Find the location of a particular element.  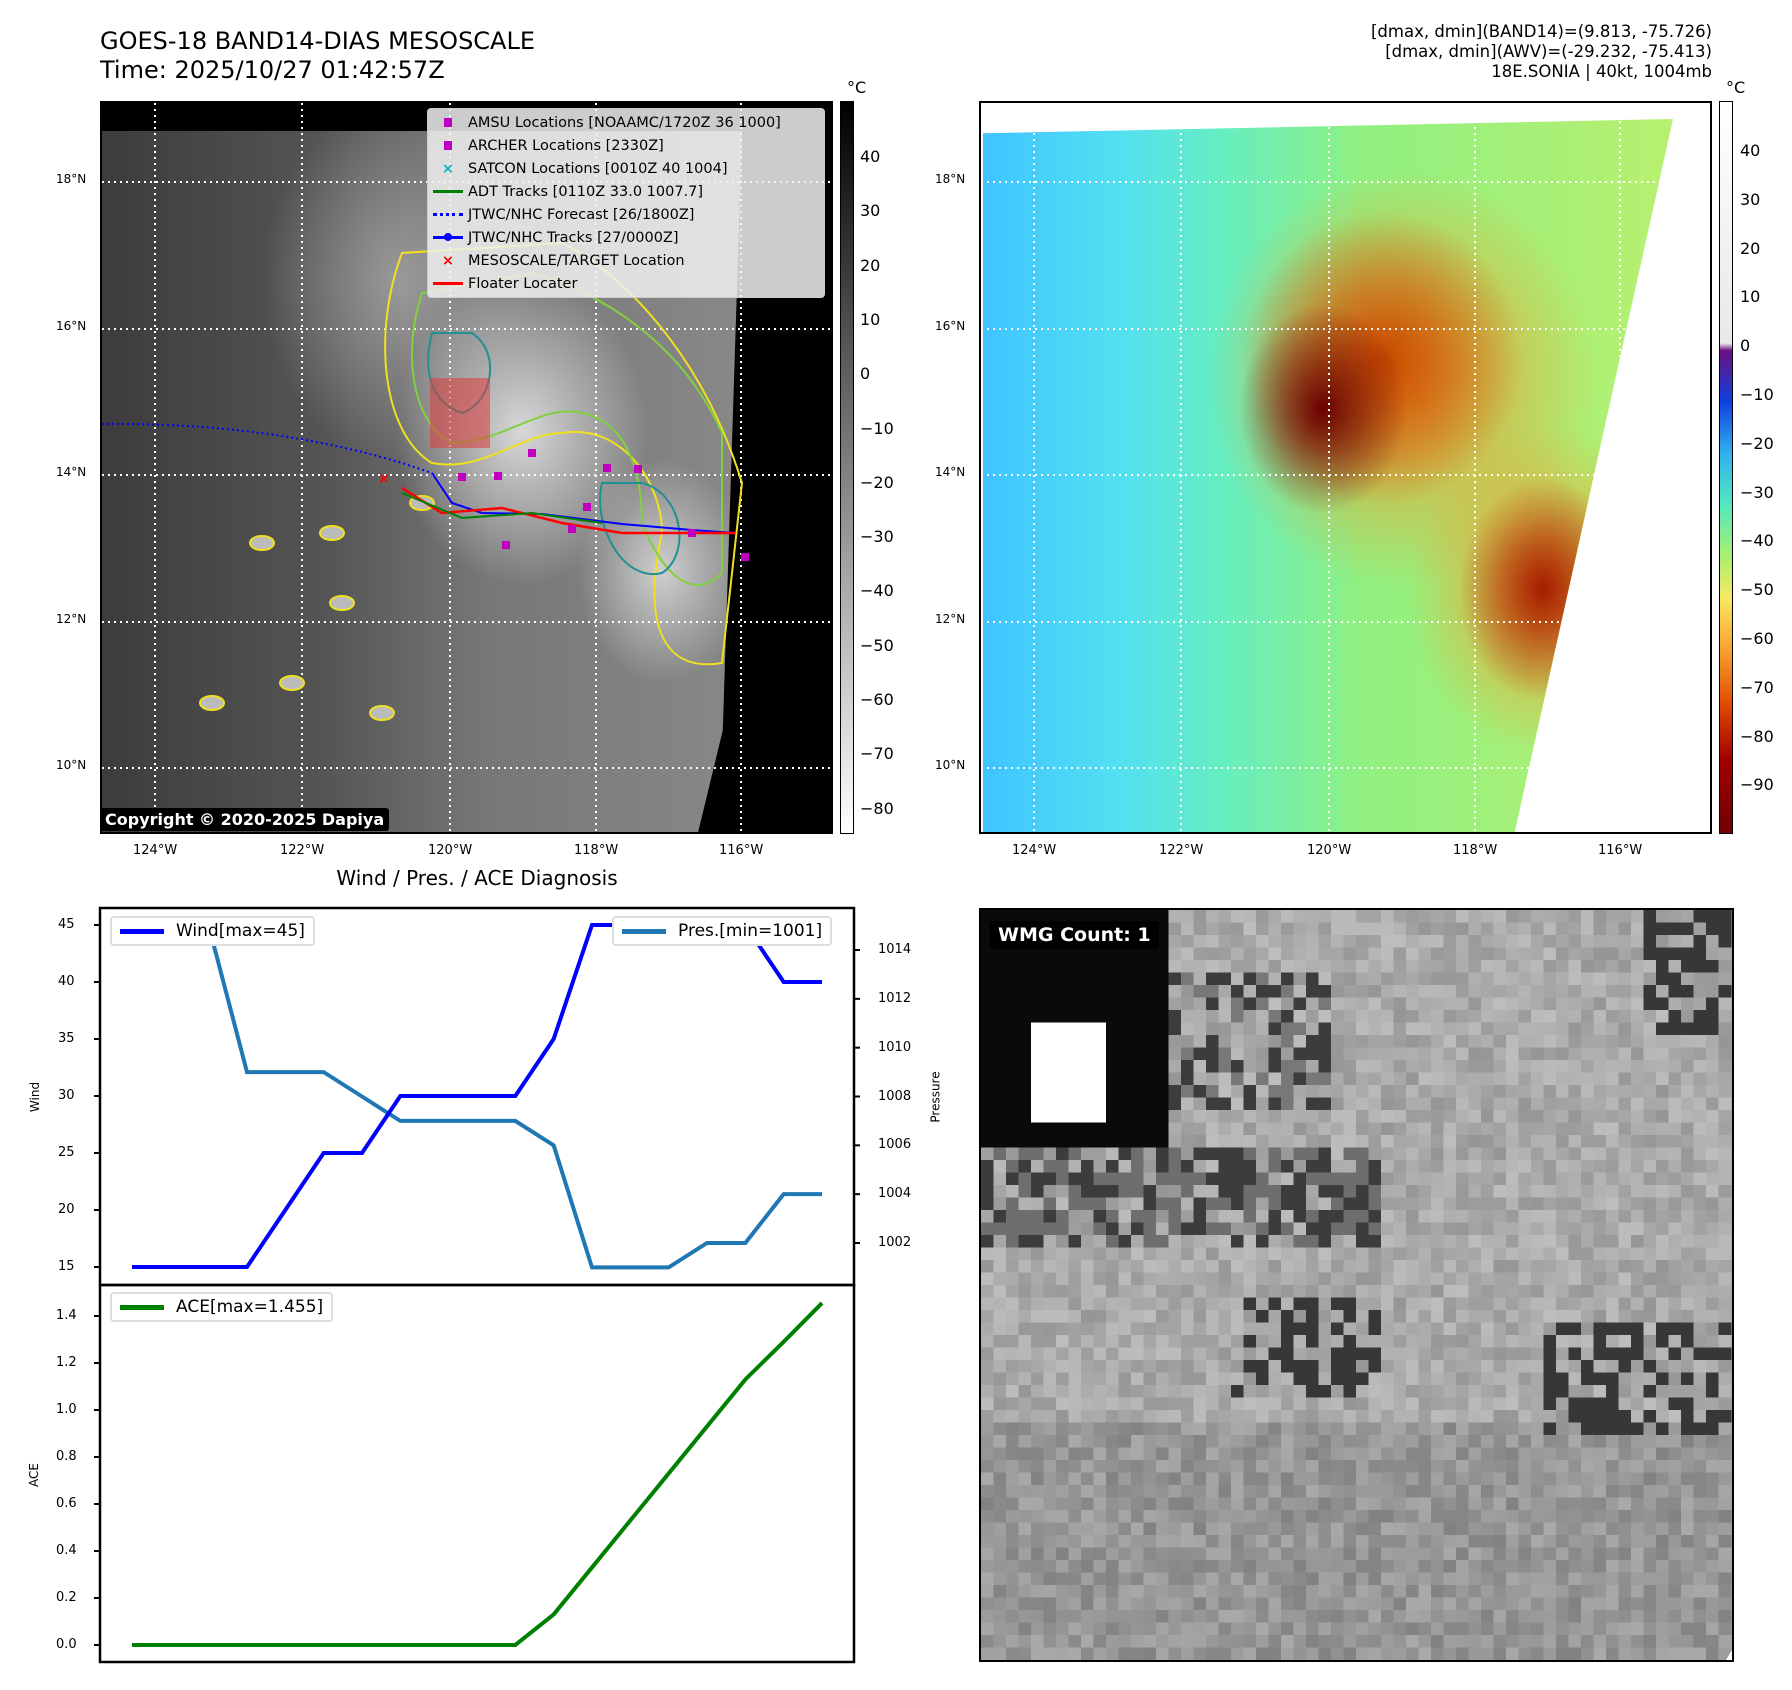

floater-track is located at coordinates (568, 510).